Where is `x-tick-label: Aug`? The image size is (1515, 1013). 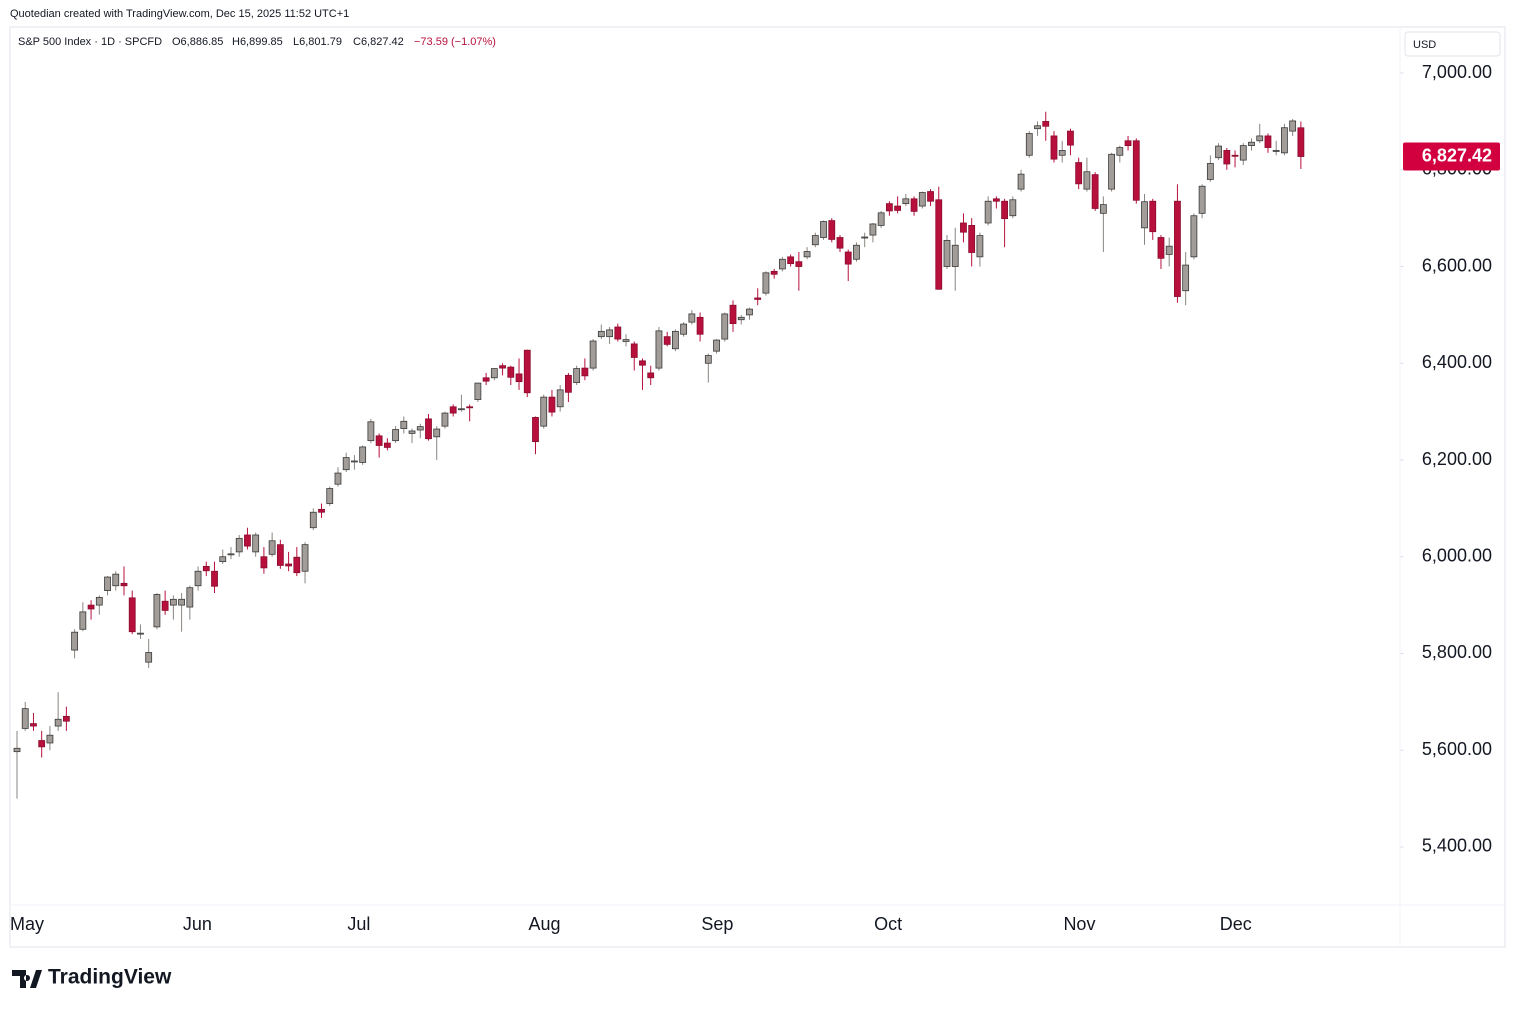 x-tick-label: Aug is located at coordinates (544, 924).